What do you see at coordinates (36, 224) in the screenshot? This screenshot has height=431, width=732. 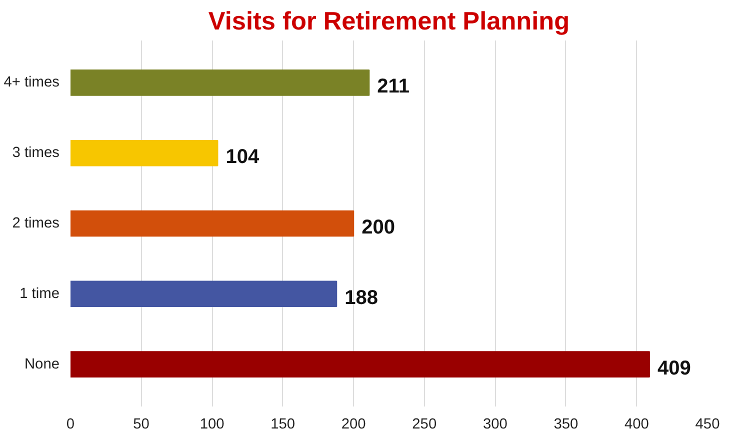 I see `y-tick-label: 2 times` at bounding box center [36, 224].